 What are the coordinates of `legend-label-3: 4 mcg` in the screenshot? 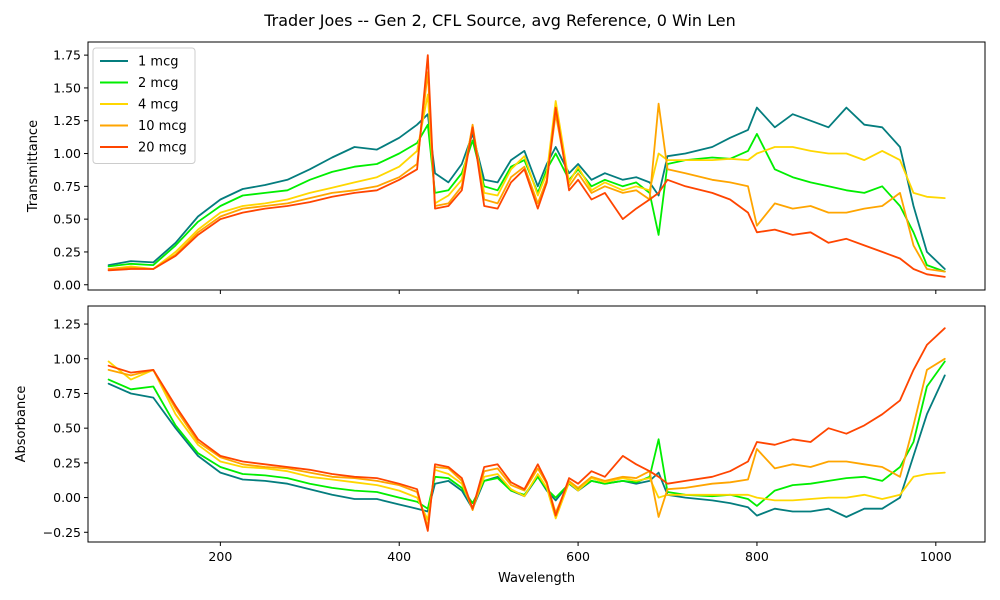 It's located at (158, 105).